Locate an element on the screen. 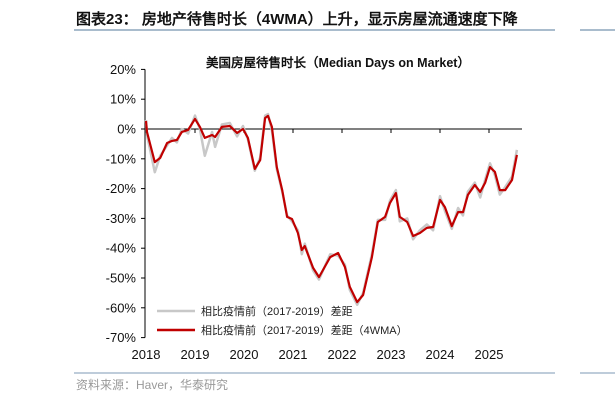 Image resolution: width=615 pixels, height=403 pixels. source-note: 资料来源：Haver，华泰研究 is located at coordinates (152, 384).